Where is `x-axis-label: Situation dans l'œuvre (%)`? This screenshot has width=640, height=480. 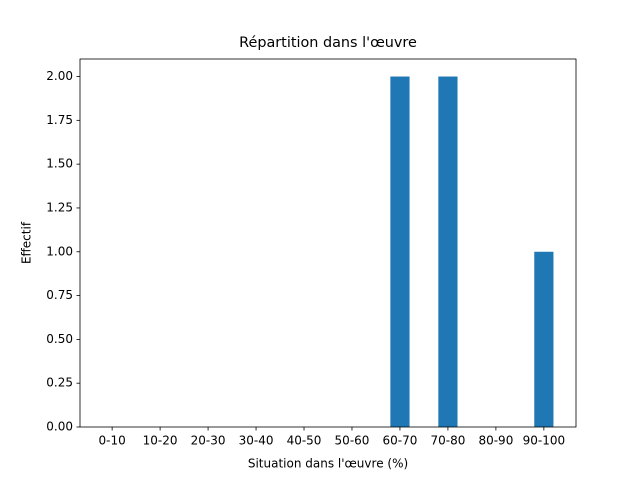 x-axis-label: Situation dans l'œuvre (%) is located at coordinates (328, 464).